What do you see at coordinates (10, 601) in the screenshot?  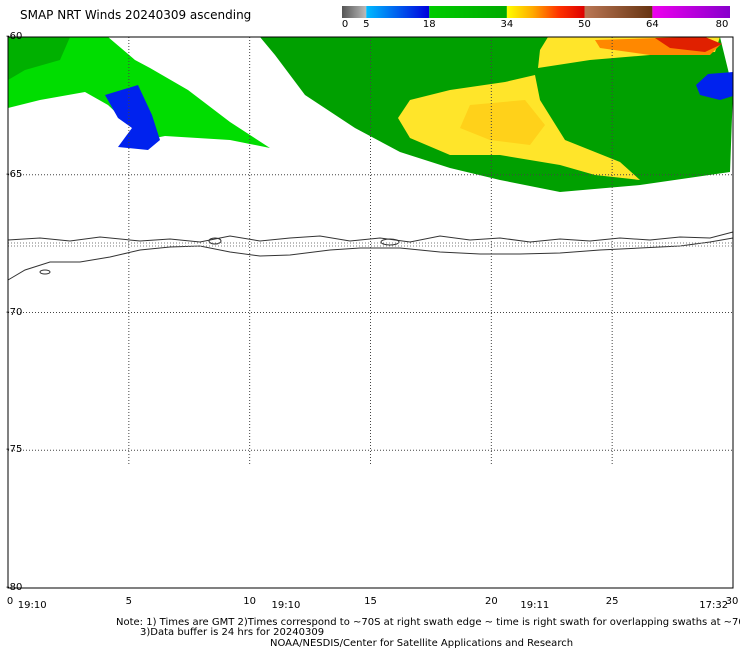 I see `longitude-label: 0` at bounding box center [10, 601].